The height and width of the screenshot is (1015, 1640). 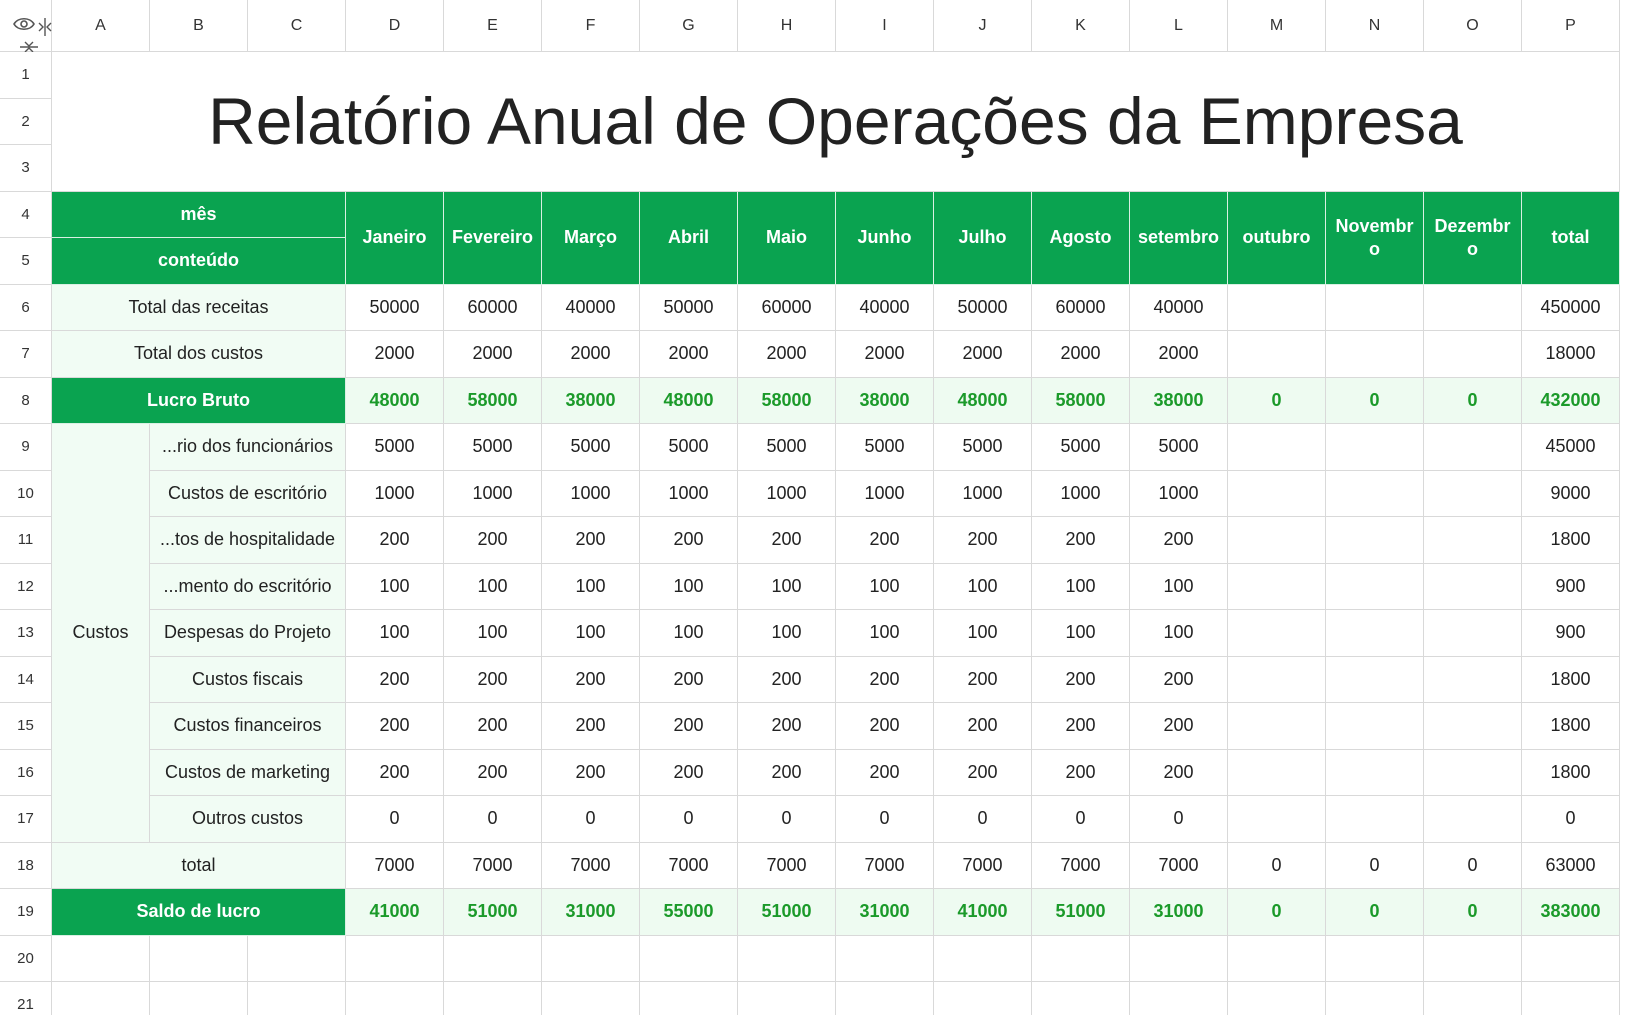 What do you see at coordinates (26, 121) in the screenshot?
I see `row-header-2: 2` at bounding box center [26, 121].